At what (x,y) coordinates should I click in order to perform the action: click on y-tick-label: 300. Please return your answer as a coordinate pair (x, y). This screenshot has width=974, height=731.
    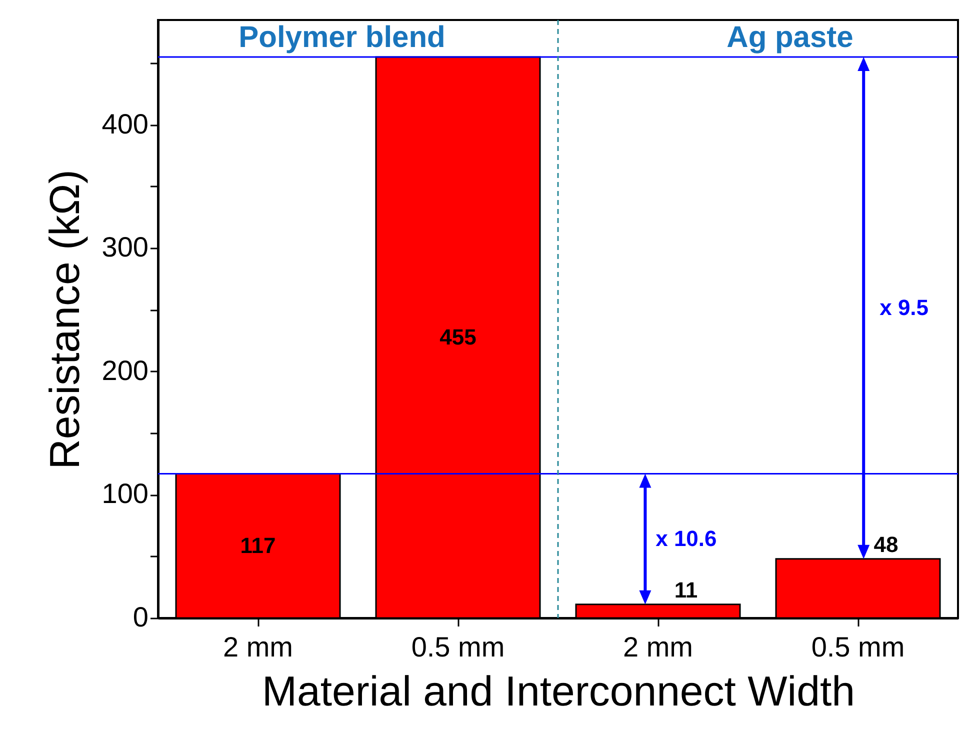
    Looking at the image, I should click on (125, 247).